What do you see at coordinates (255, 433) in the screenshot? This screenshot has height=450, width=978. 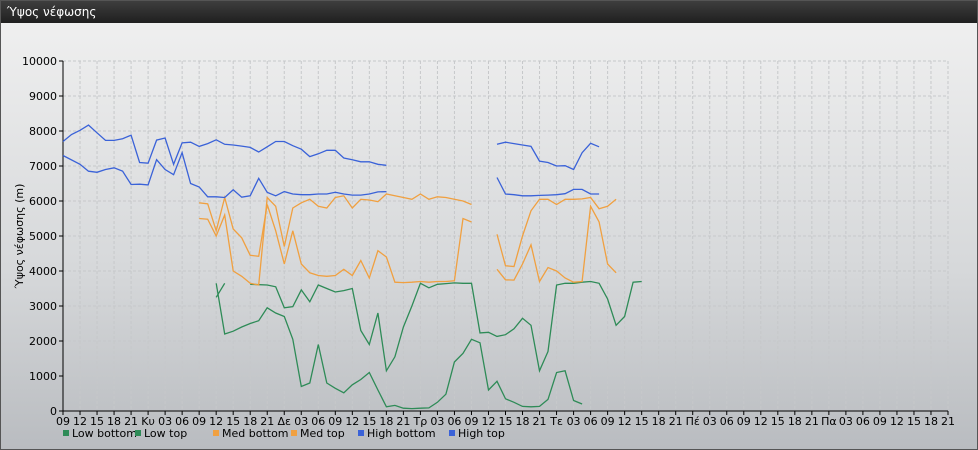 I see `legend-label: Med bottom` at bounding box center [255, 433].